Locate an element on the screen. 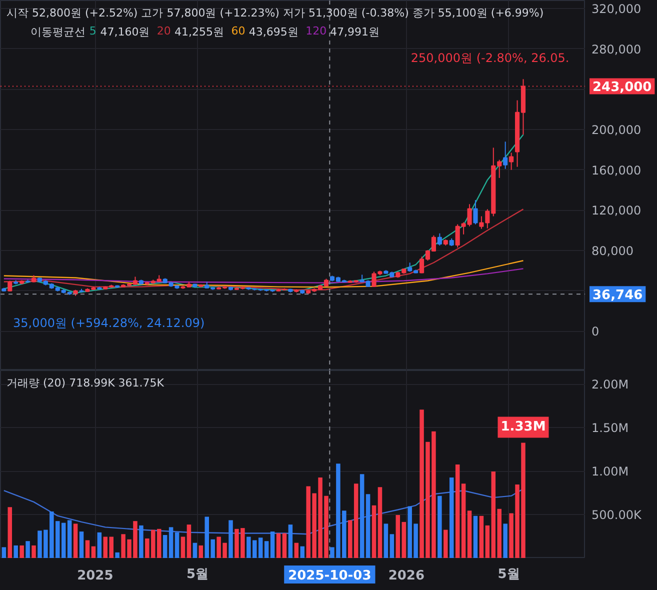 This screenshot has width=657, height=590. data-label: 1.33M is located at coordinates (523, 427).